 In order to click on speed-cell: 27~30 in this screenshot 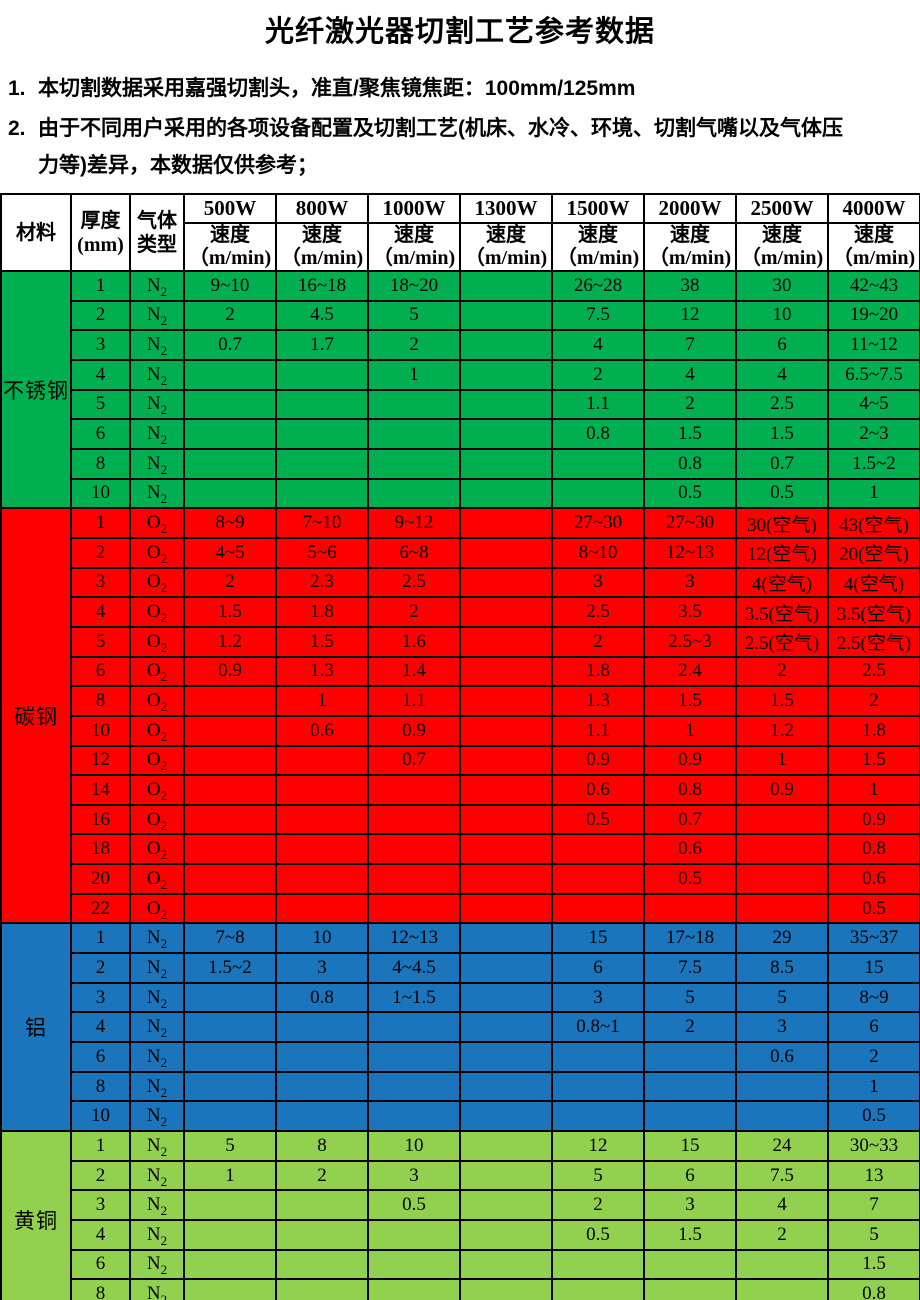, I will do `click(598, 523)`.